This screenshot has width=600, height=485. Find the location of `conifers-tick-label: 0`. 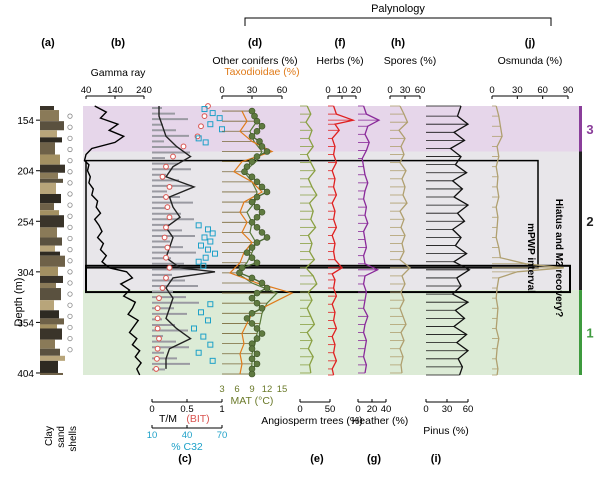

conifers-tick-label: 0 is located at coordinates (221, 90).